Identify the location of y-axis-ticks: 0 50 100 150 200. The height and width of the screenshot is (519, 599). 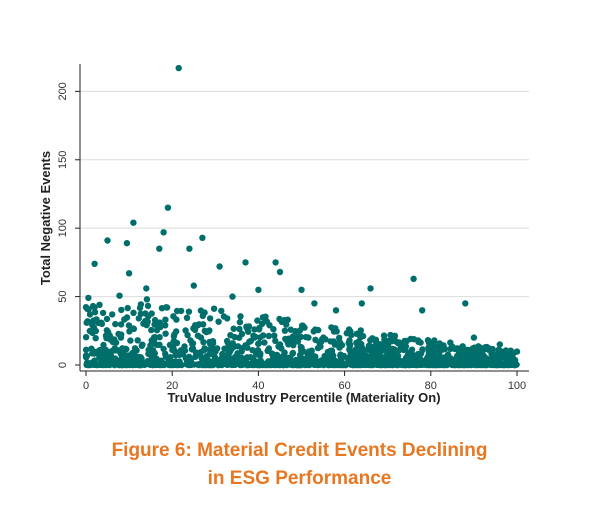
(68, 225).